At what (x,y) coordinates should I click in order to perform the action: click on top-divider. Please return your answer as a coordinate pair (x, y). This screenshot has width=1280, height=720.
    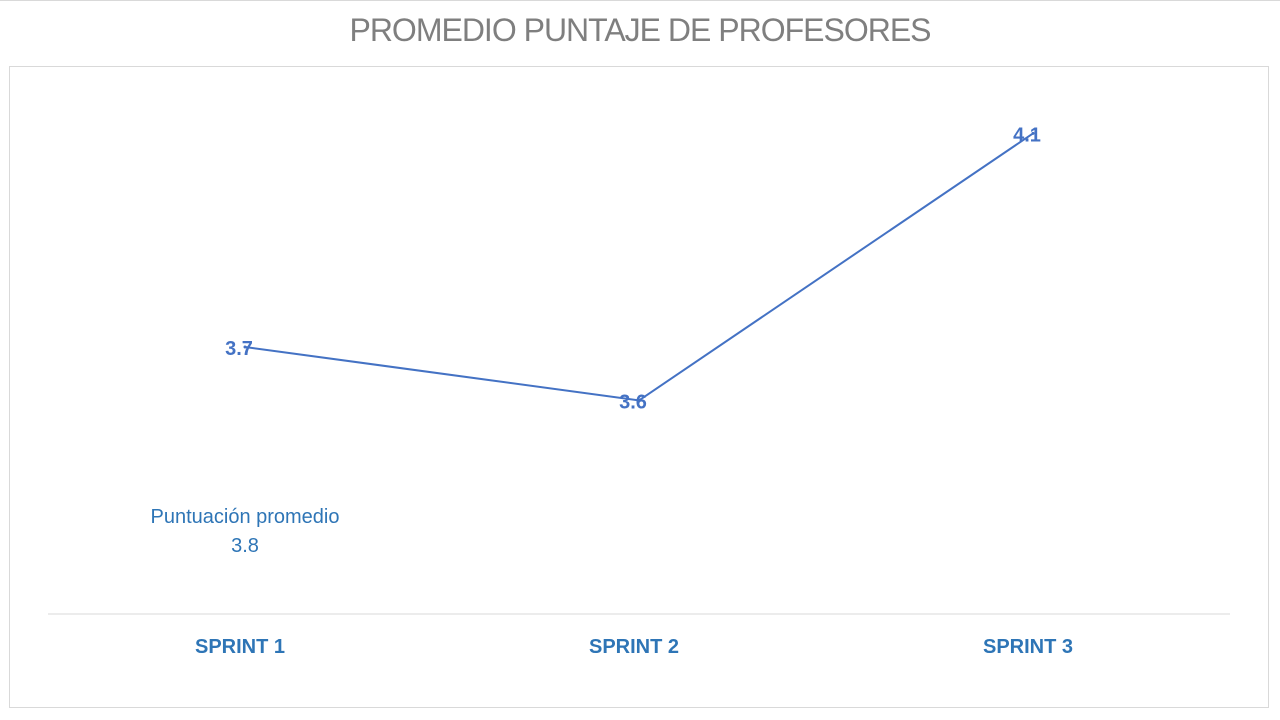
    Looking at the image, I should click on (640, 0).